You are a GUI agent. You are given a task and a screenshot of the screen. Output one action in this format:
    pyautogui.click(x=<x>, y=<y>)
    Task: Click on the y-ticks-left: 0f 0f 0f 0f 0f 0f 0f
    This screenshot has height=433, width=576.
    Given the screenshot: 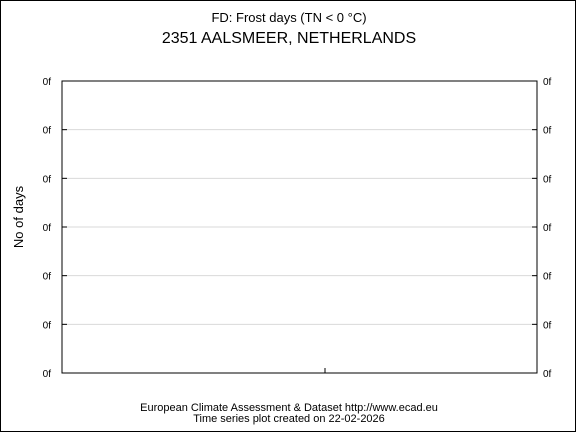 What is the action you would take?
    pyautogui.click(x=55, y=228)
    